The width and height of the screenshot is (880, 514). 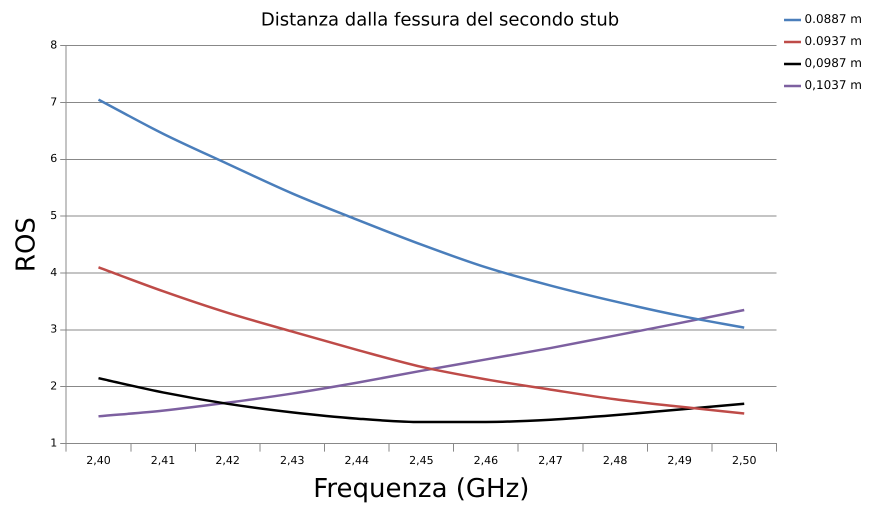 I want to click on y-tick-label: 7, so click(x=54, y=101).